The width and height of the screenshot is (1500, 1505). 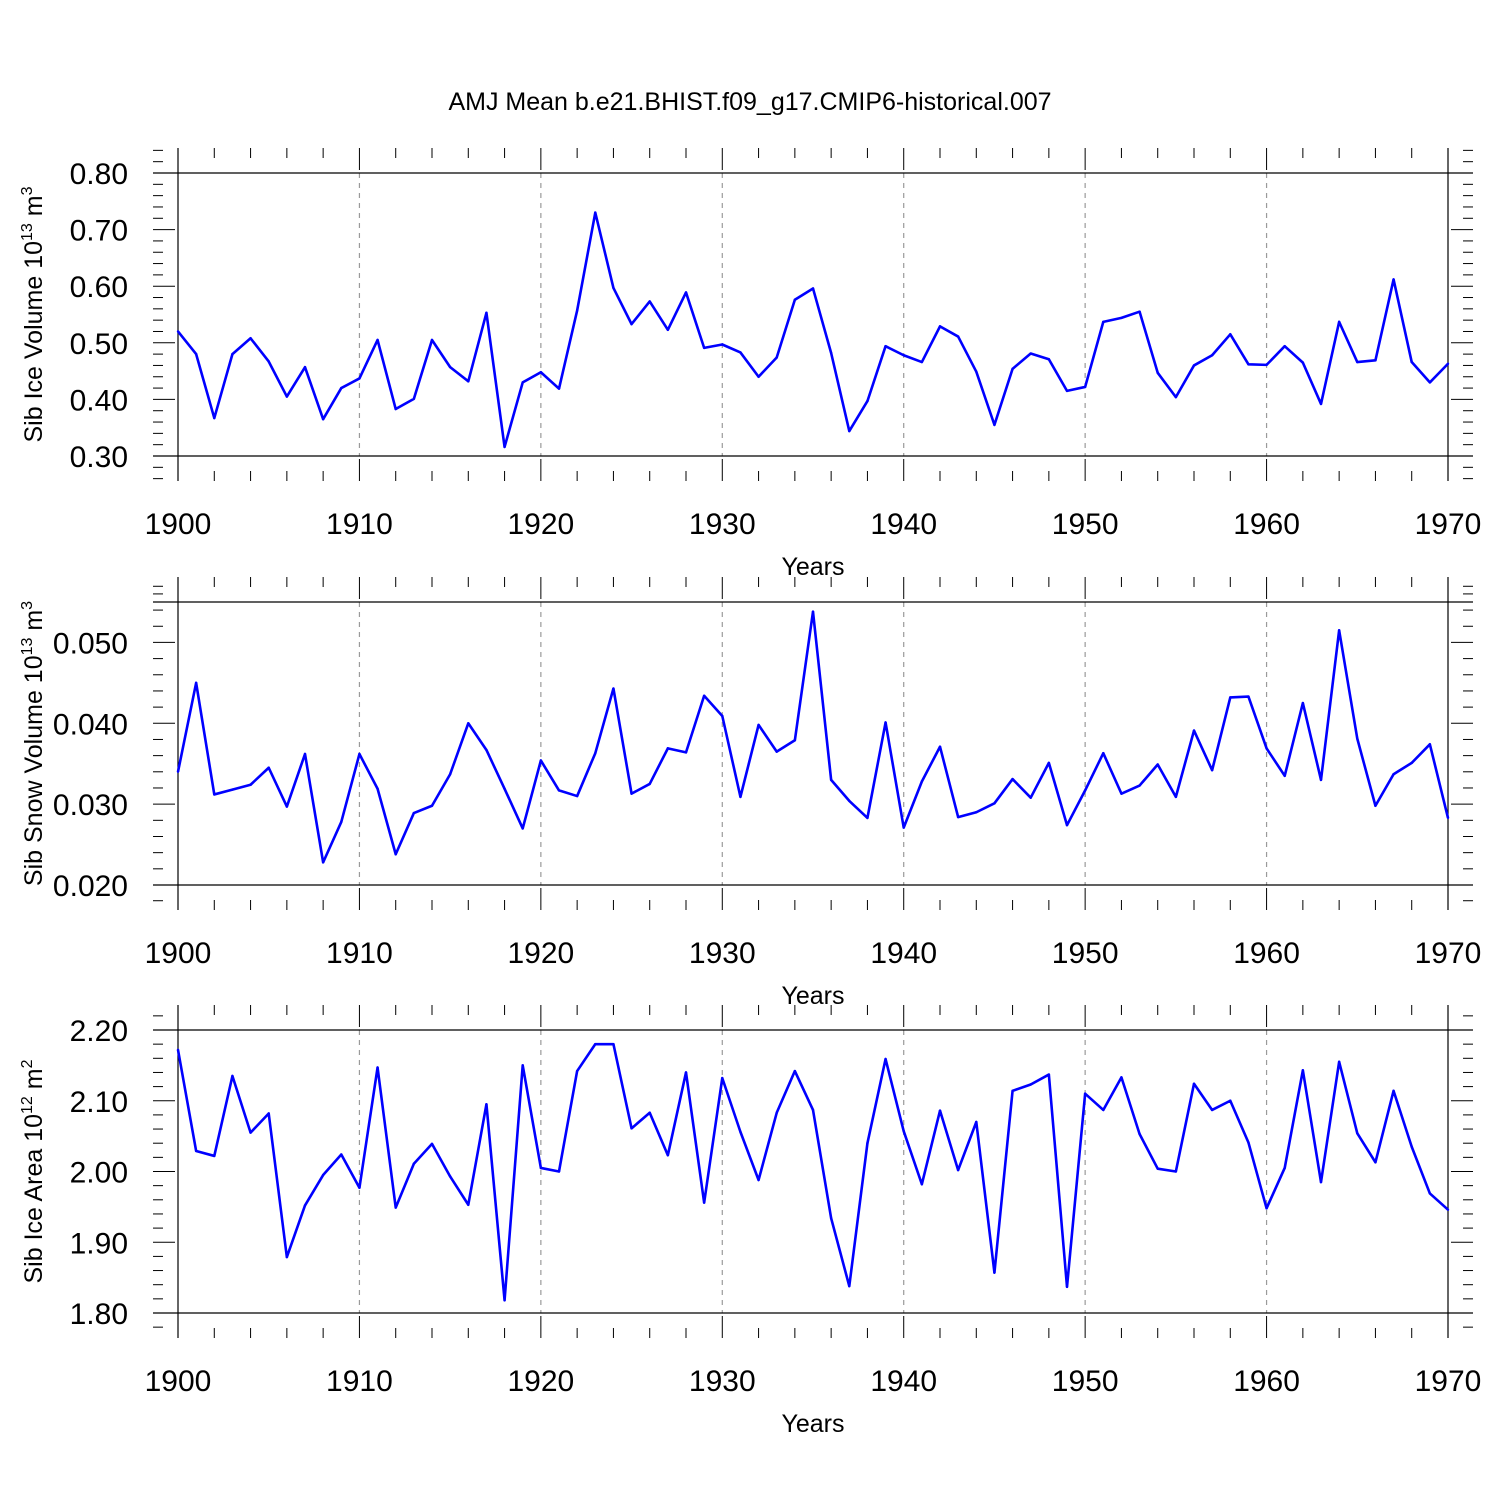 I want to click on y-axis-title: Sib Ice Volume 1013 m3, so click(x=33, y=314).